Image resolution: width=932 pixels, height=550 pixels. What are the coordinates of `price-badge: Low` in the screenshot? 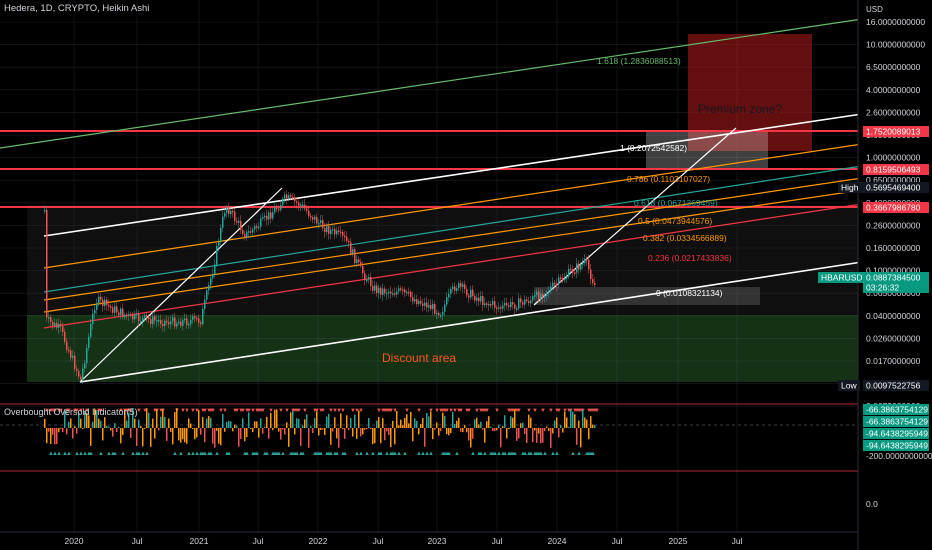 It's located at (849, 385).